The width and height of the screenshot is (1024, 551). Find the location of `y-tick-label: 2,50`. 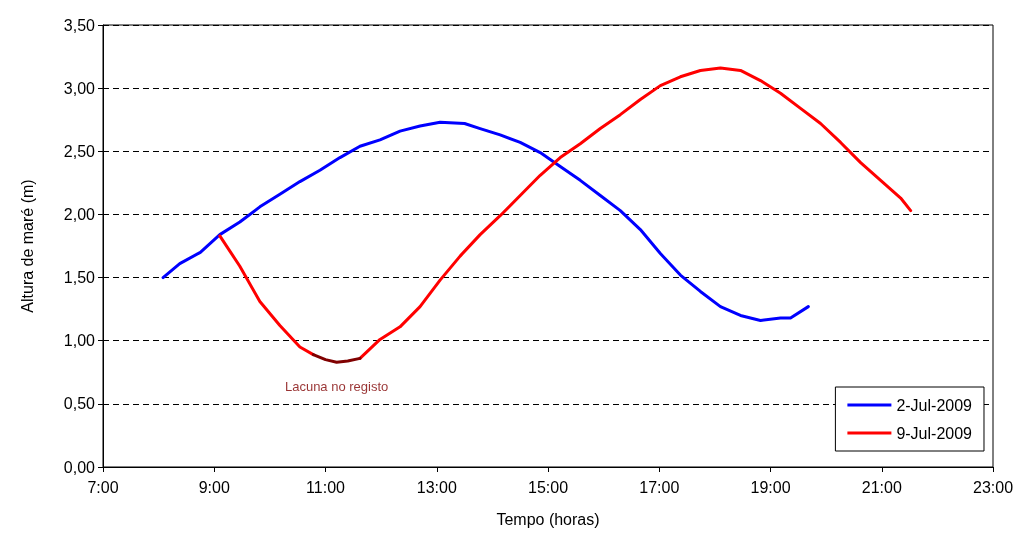

y-tick-label: 2,50 is located at coordinates (79, 151).